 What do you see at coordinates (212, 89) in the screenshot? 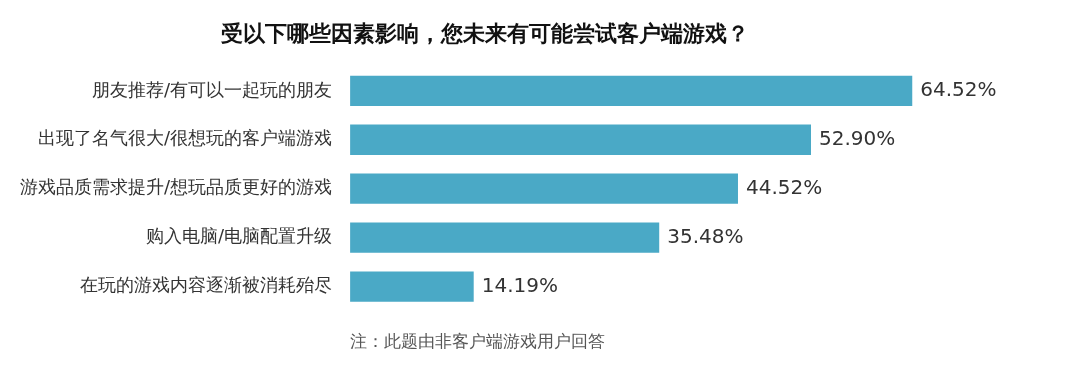
I see `y-tick-label: 朋友推荐/有可以一起玩的朋友` at bounding box center [212, 89].